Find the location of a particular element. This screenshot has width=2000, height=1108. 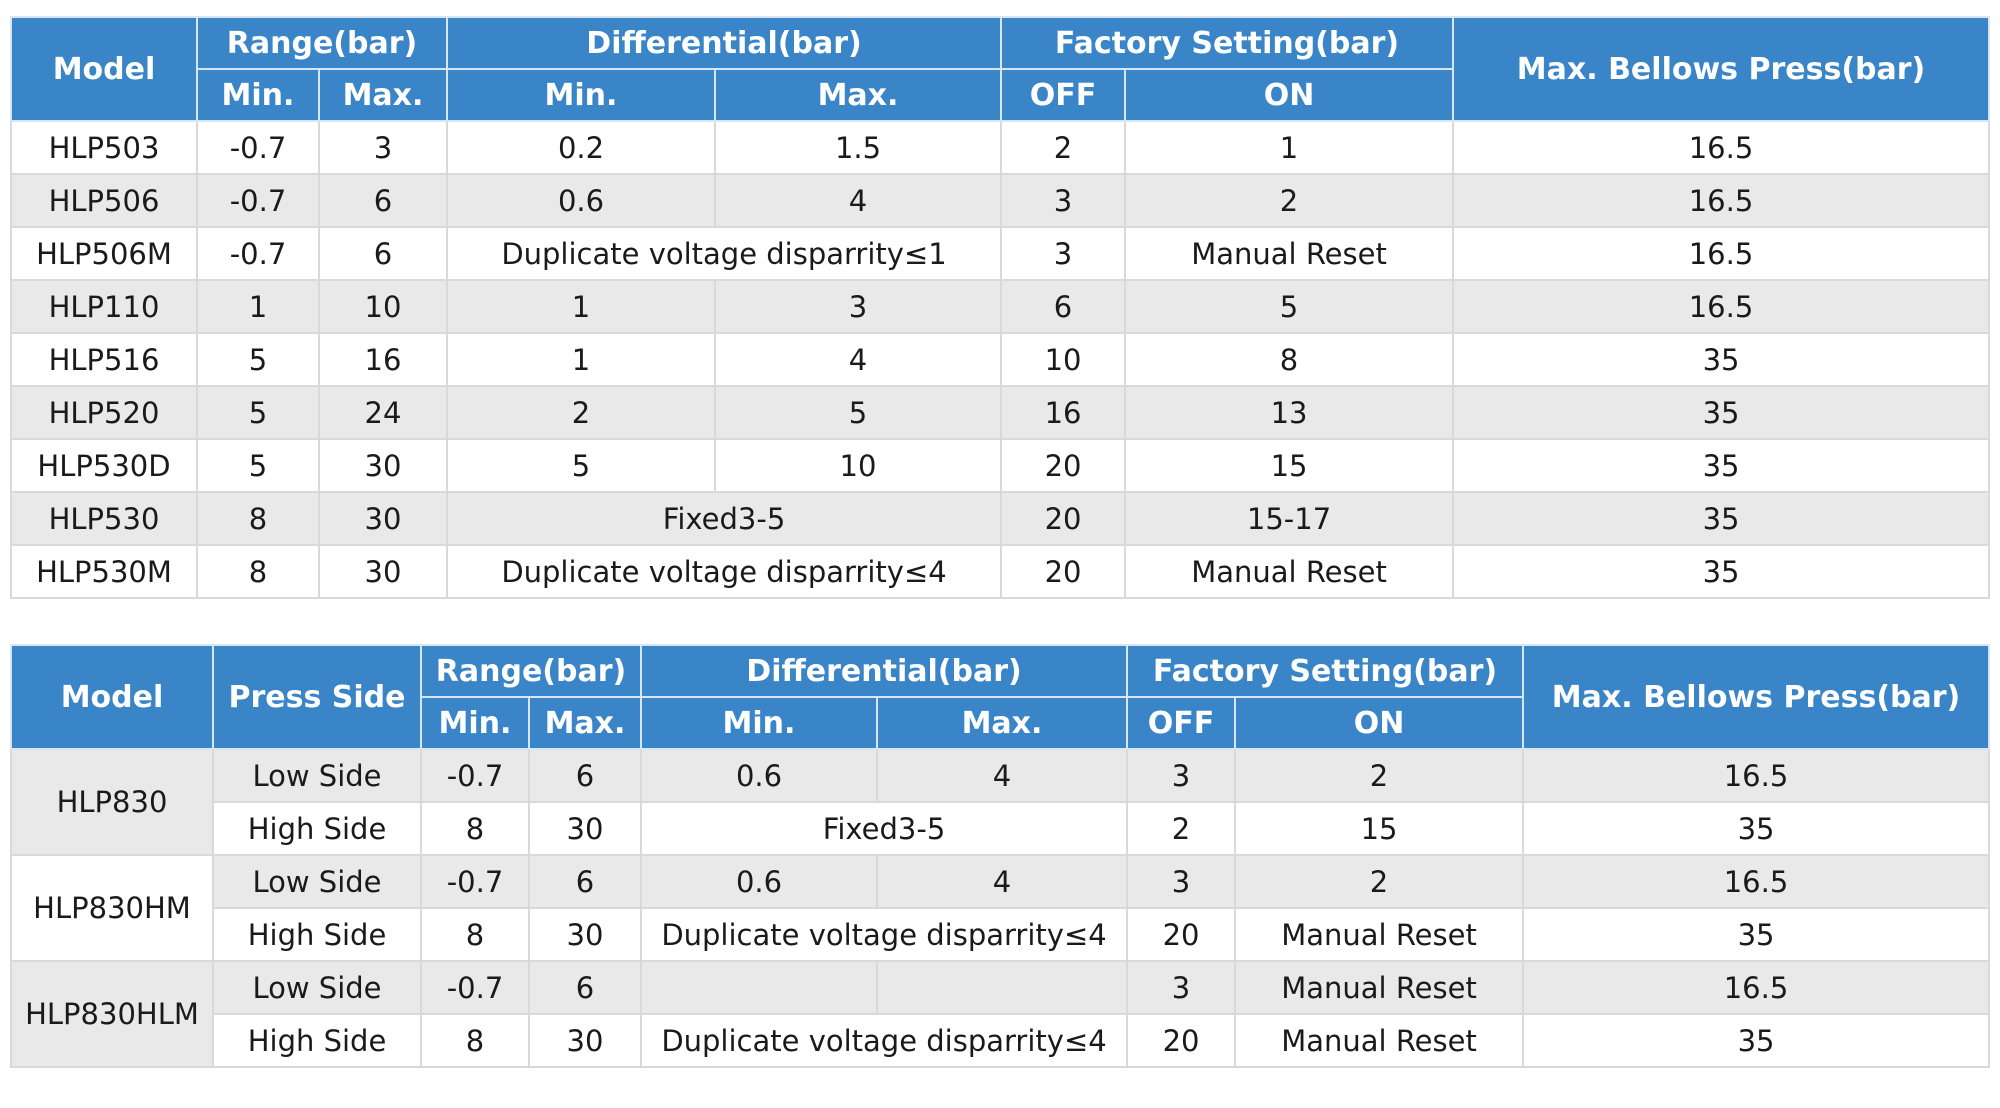

table-row: HLP516 5 16 1 4 10 8 35 is located at coordinates (1000, 359).